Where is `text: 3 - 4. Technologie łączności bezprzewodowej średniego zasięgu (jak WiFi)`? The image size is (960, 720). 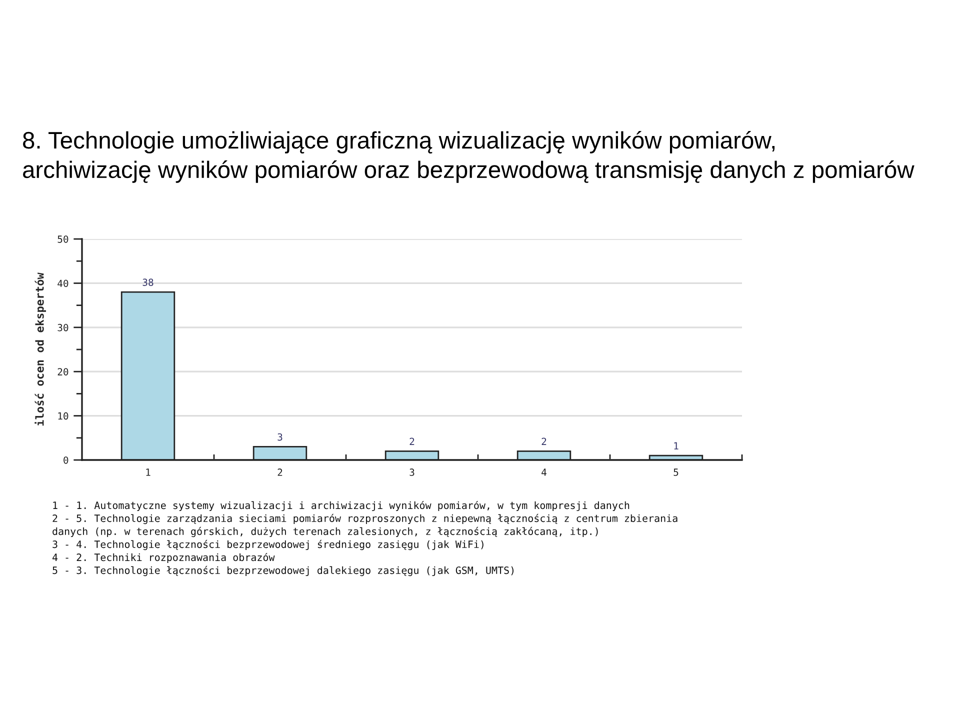 text: 3 - 4. Technologie łączności bezprzewodowej średniego zasięgu (jak WiFi) is located at coordinates (268, 545).